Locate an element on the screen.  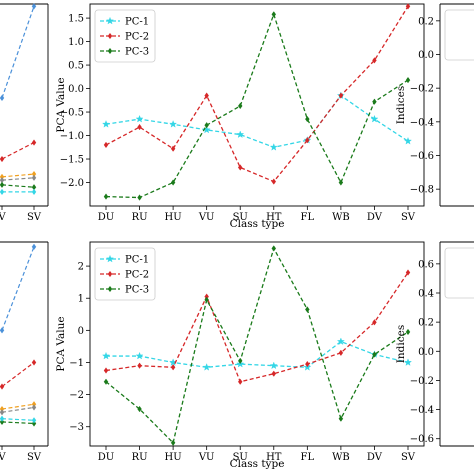
x-tick-label: RU is located at coordinates (140, 217).